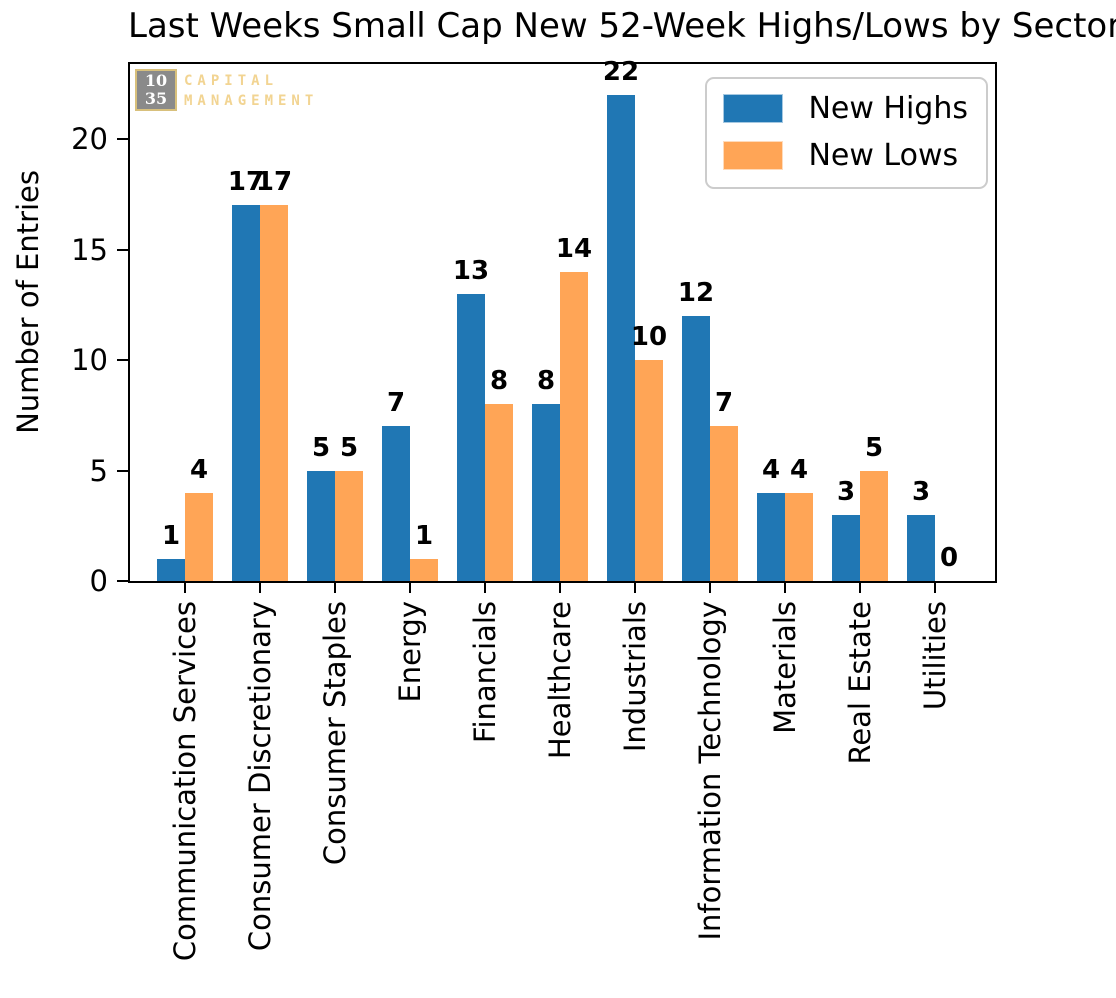 Image resolution: width=1116 pixels, height=998 pixels. Describe the element at coordinates (846, 547) in the screenshot. I see `bar-new-highs-real-estate` at that location.